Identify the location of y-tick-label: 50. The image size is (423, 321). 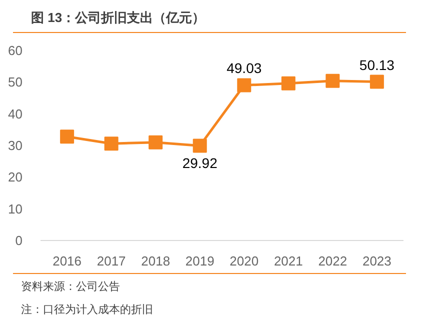
(15, 82).